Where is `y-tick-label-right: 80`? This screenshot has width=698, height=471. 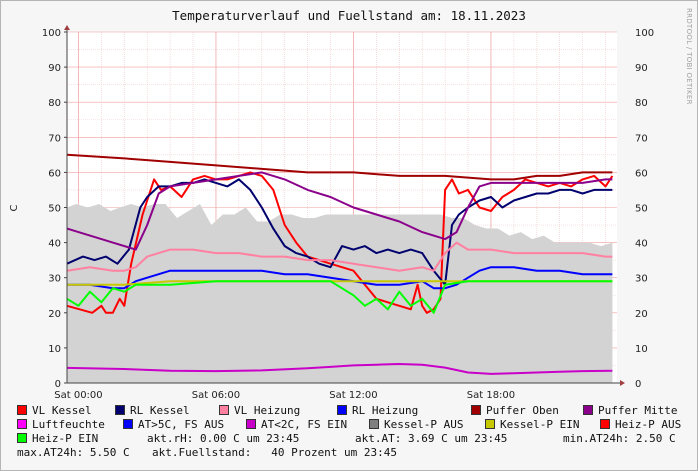 y-tick-label-right: 80 is located at coordinates (641, 103).